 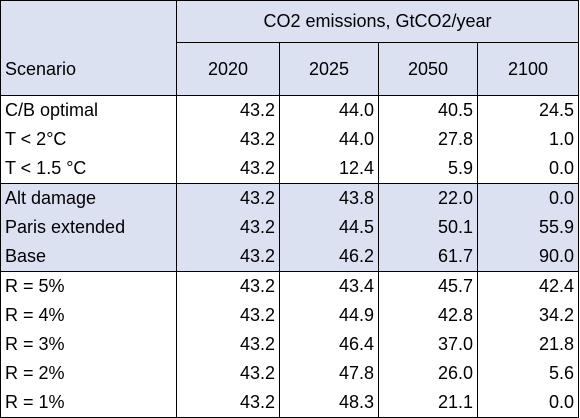 I want to click on table-row: R = 5% 43.2 43.4 45.7 42.4, so click(x=290, y=286).